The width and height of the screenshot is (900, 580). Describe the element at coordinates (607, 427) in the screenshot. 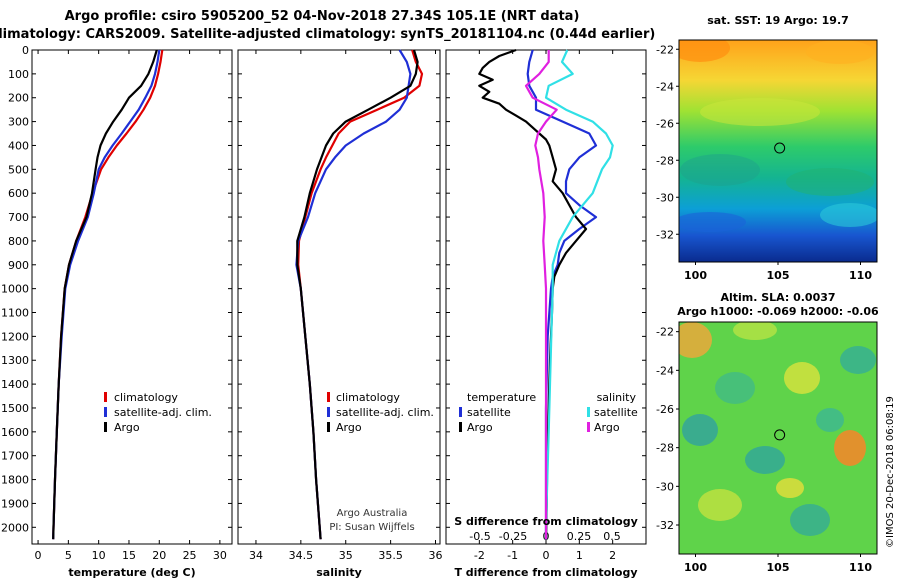

I see `legend-label-sal-argo: Argo` at that location.